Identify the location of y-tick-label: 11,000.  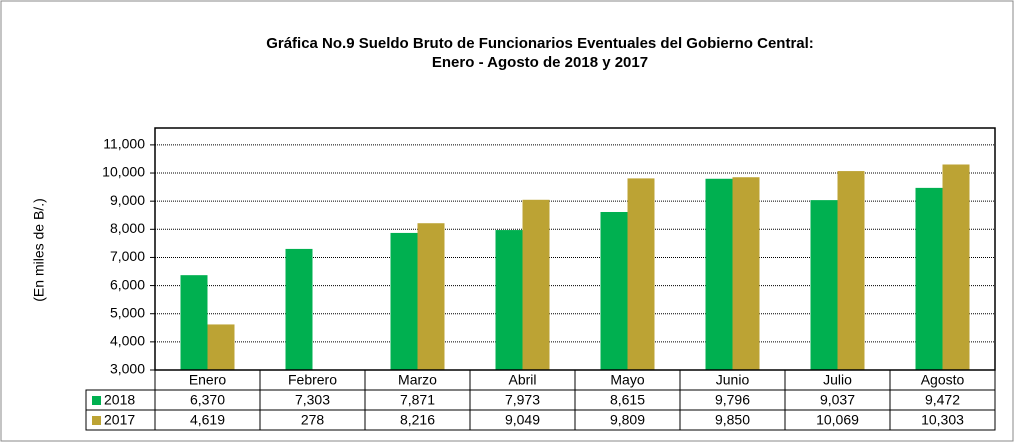
(124, 144).